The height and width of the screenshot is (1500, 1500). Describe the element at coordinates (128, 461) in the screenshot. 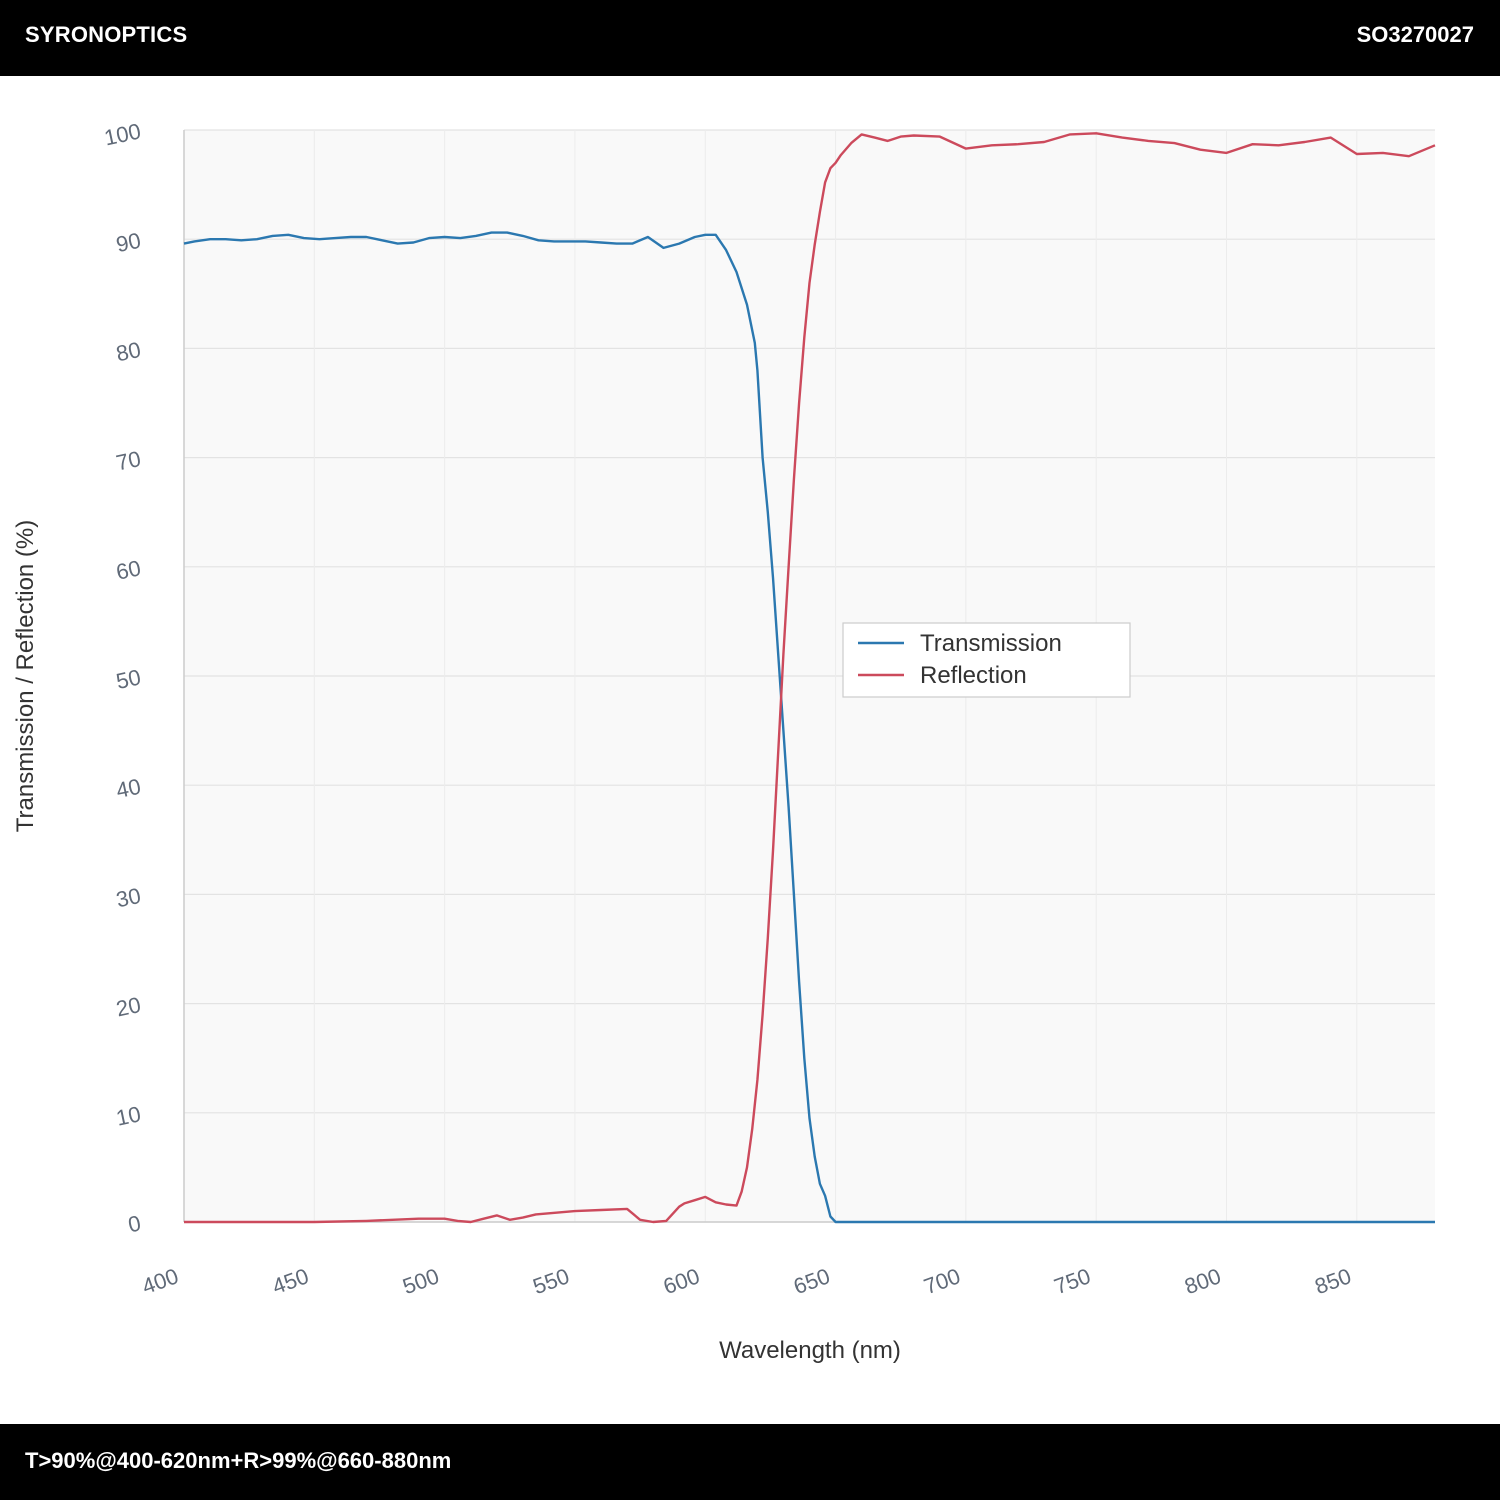

I see `y-tick-label: 70` at that location.